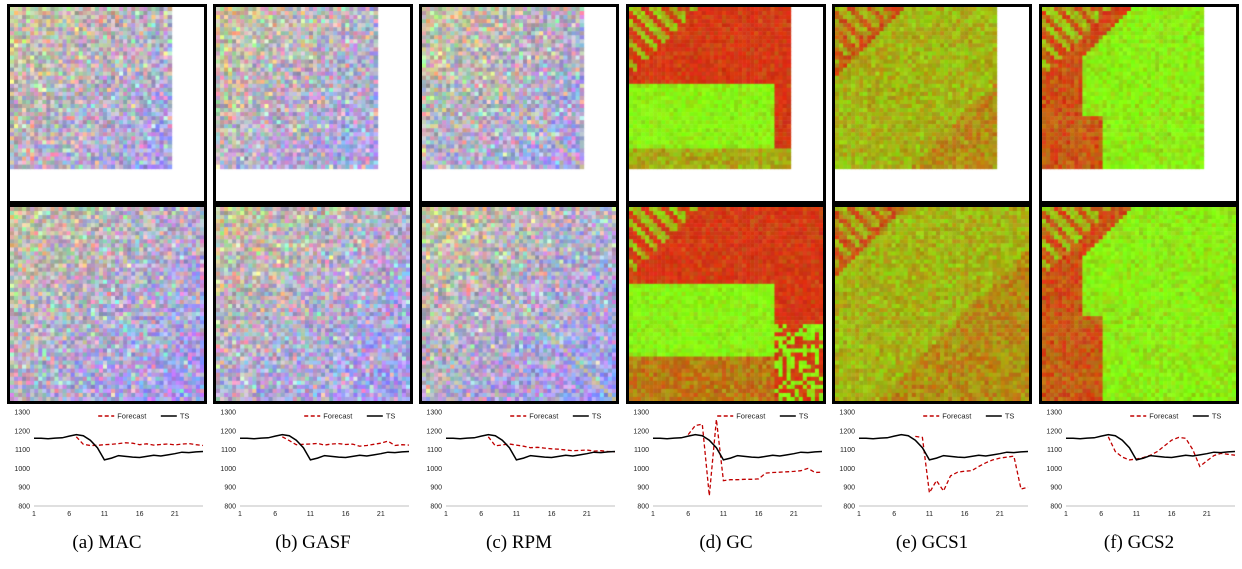 This screenshot has height=569, width=1242. Describe the element at coordinates (726, 542) in the screenshot. I see `panel-caption: (d) GC` at that location.